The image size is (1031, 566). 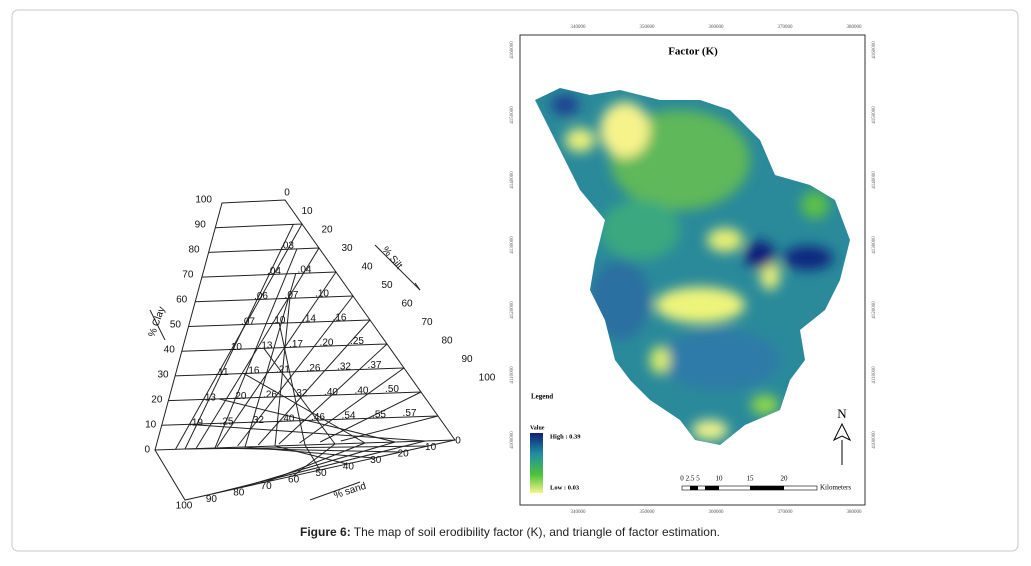 I want to click on clay-arrow, so click(x=157, y=325).